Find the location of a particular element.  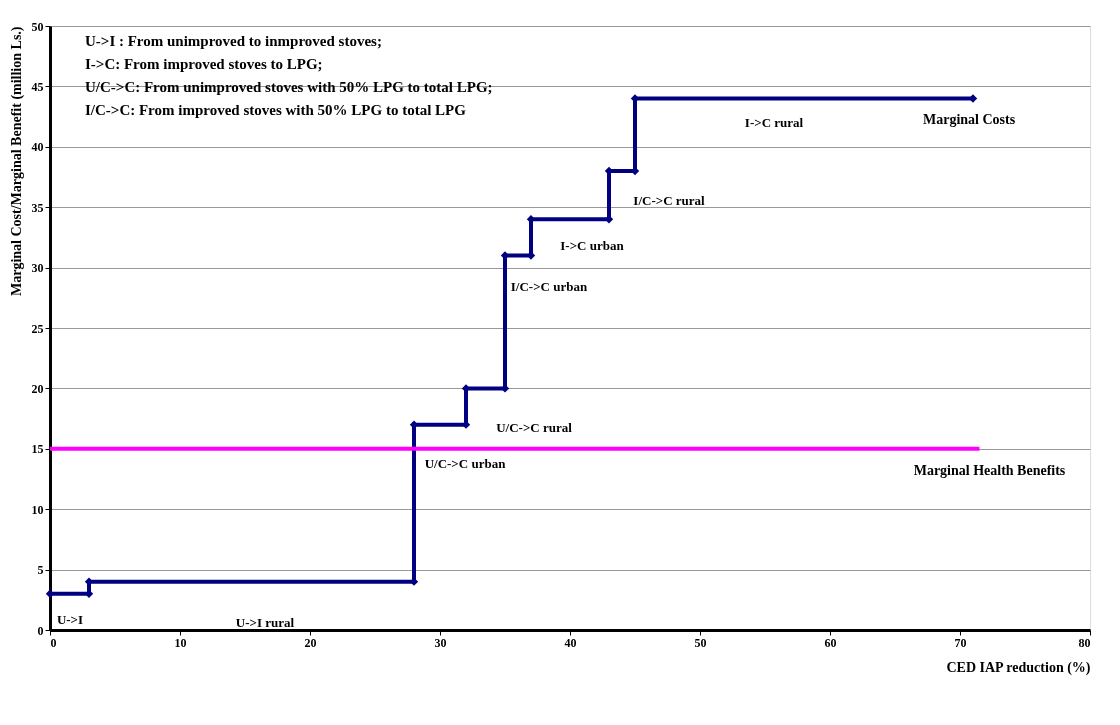

annotation: I->C: From improved stoves to LPG; is located at coordinates (204, 64).